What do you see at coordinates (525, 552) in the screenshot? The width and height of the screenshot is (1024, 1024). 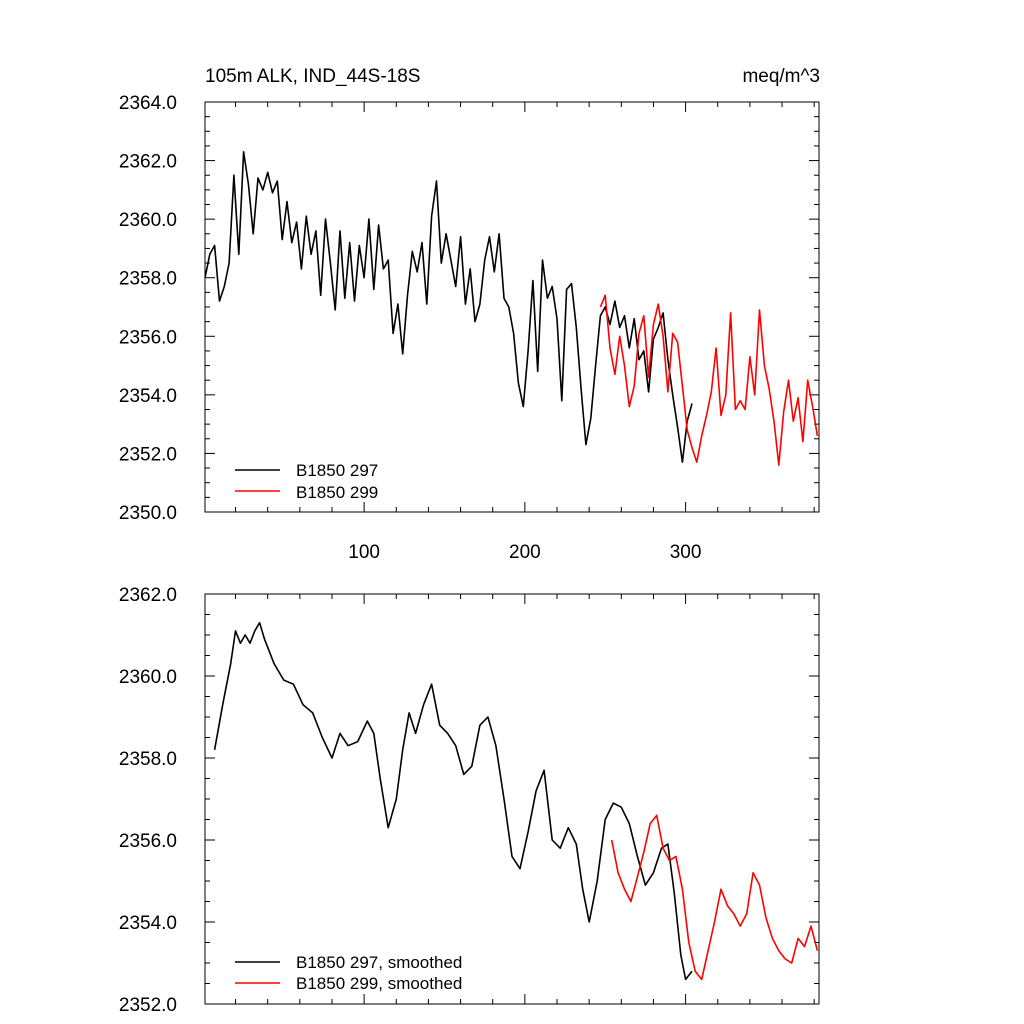 I see `top-x-tick-label: 200` at bounding box center [525, 552].